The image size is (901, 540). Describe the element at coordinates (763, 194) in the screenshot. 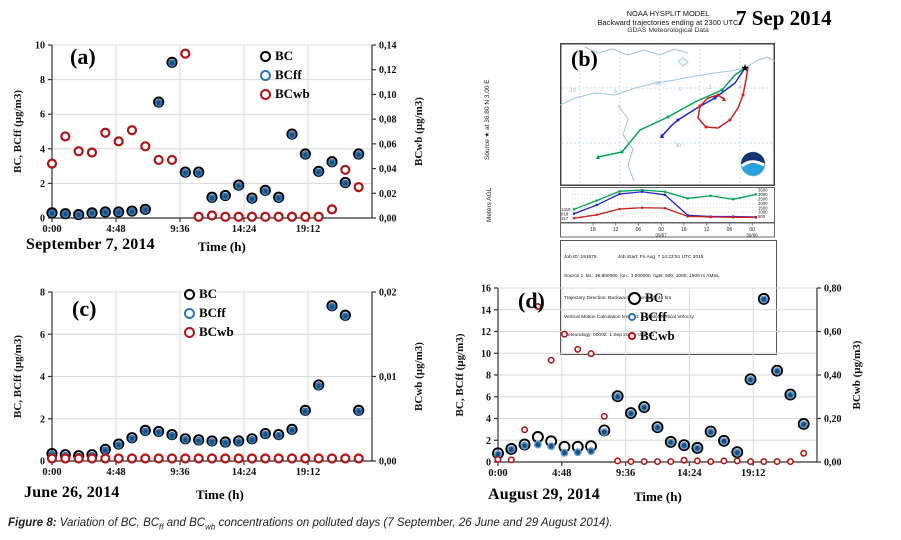

I see `svg-text: 3000` at that location.